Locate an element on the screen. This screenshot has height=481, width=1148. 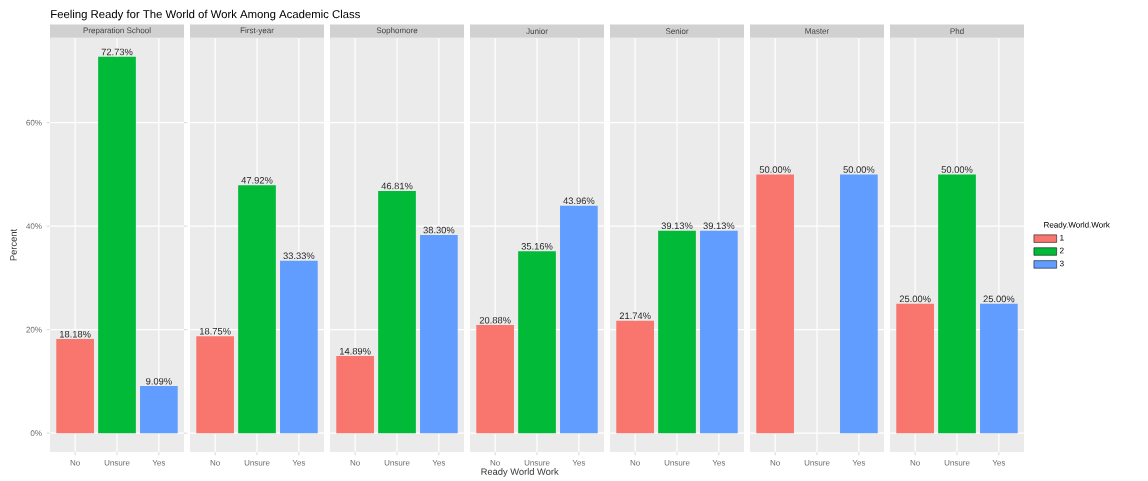
chart-subtitle: Preparation School is located at coordinates (117, 31).